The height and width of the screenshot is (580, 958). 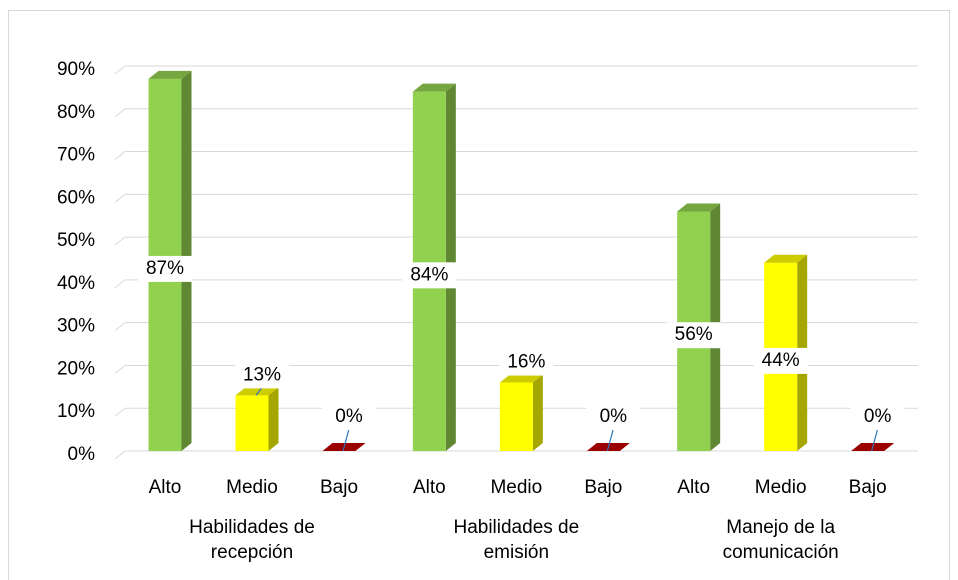 I want to click on y-tick-label: 70%, so click(x=76, y=155).